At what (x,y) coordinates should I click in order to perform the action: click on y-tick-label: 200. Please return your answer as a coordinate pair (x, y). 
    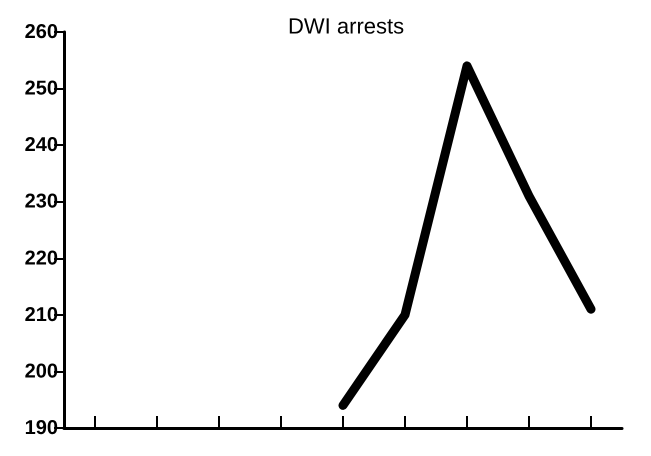
    Looking at the image, I should click on (41, 371).